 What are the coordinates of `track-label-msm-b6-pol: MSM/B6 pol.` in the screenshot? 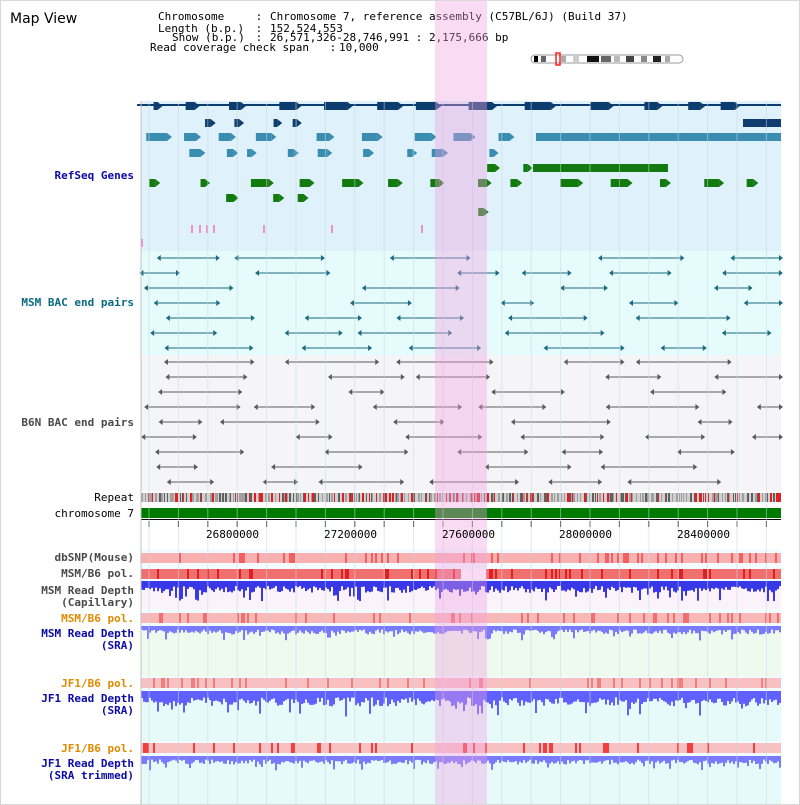 It's located at (97, 573).